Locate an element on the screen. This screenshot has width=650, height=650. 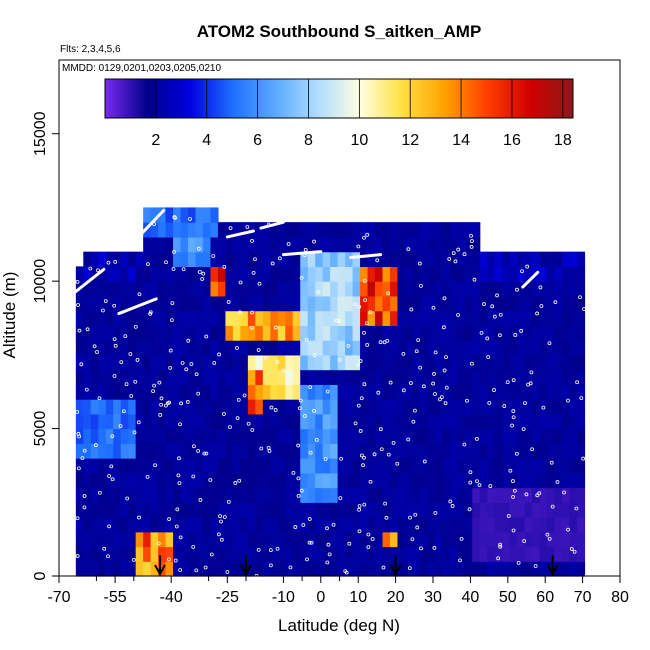
arrow-markers is located at coordinates (356, 566).